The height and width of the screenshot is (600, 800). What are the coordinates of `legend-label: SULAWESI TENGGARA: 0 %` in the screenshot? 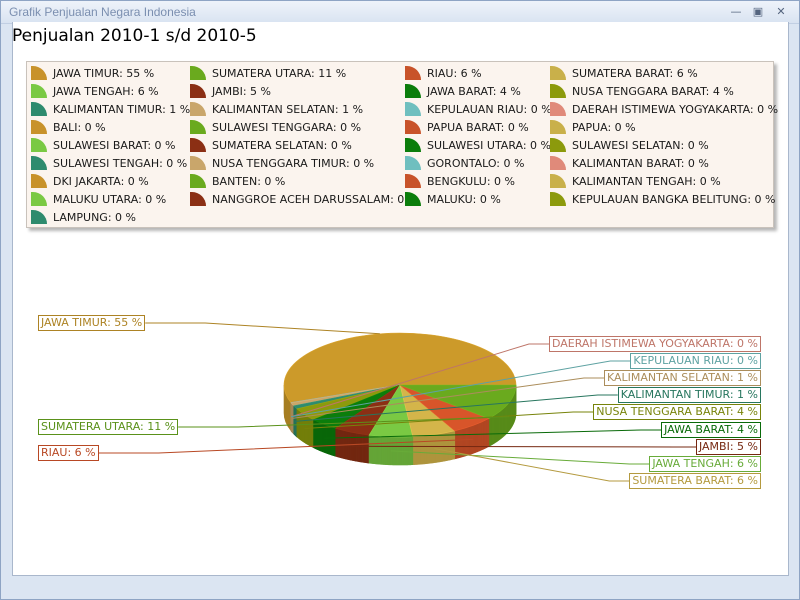 It's located at (287, 127).